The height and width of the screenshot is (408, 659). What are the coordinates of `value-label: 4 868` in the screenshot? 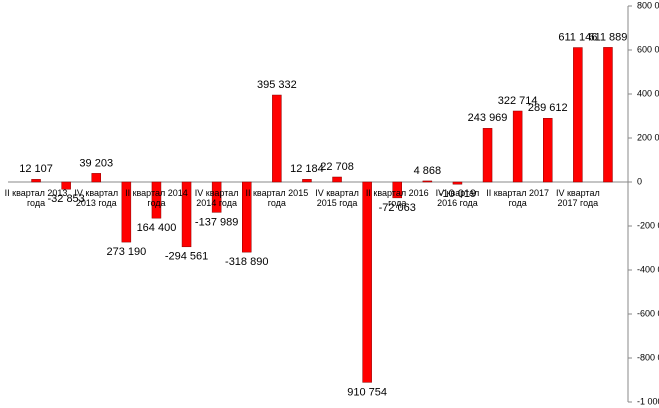 It's located at (428, 171).